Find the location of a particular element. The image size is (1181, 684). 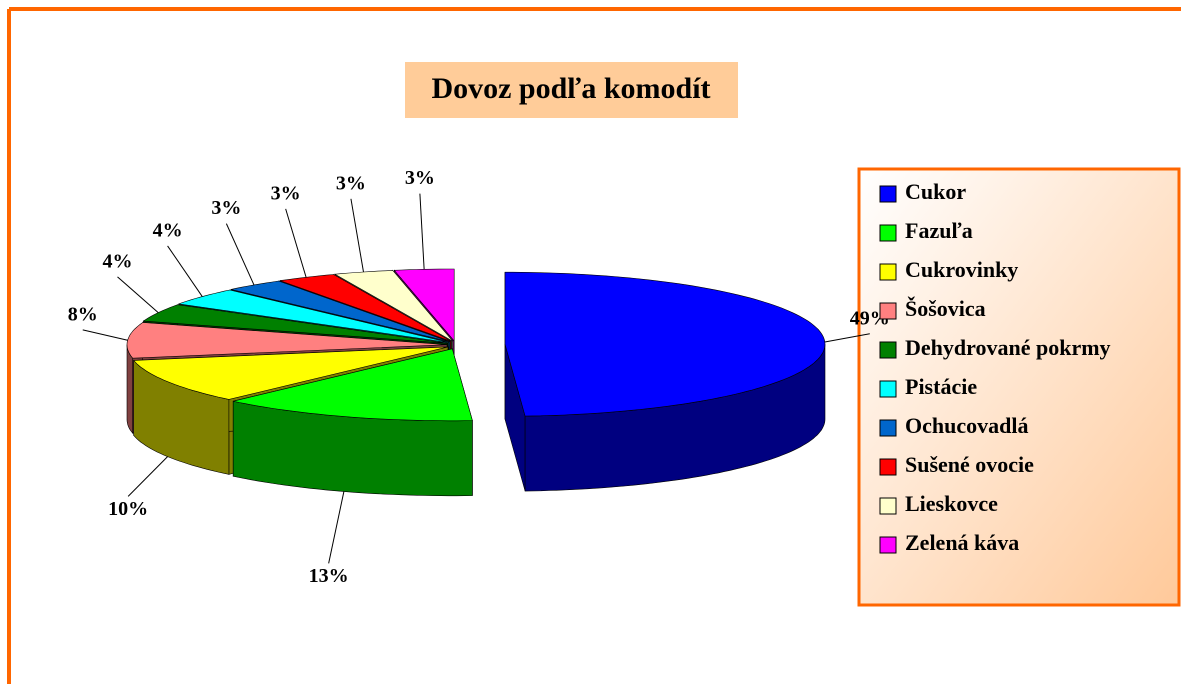

legend-label: Šošovica is located at coordinates (945, 308).